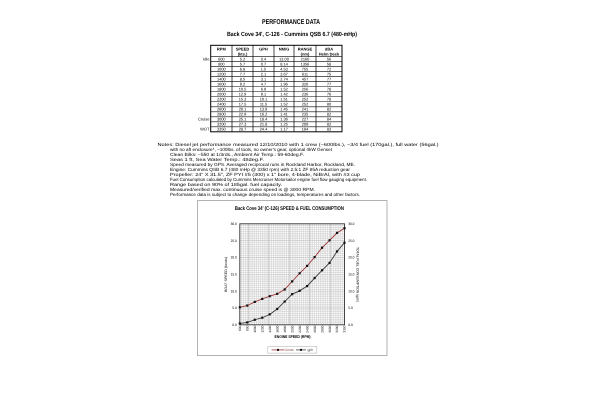 This screenshot has height=400, width=600. I want to click on svg-text: 3.1, so click(263, 79).